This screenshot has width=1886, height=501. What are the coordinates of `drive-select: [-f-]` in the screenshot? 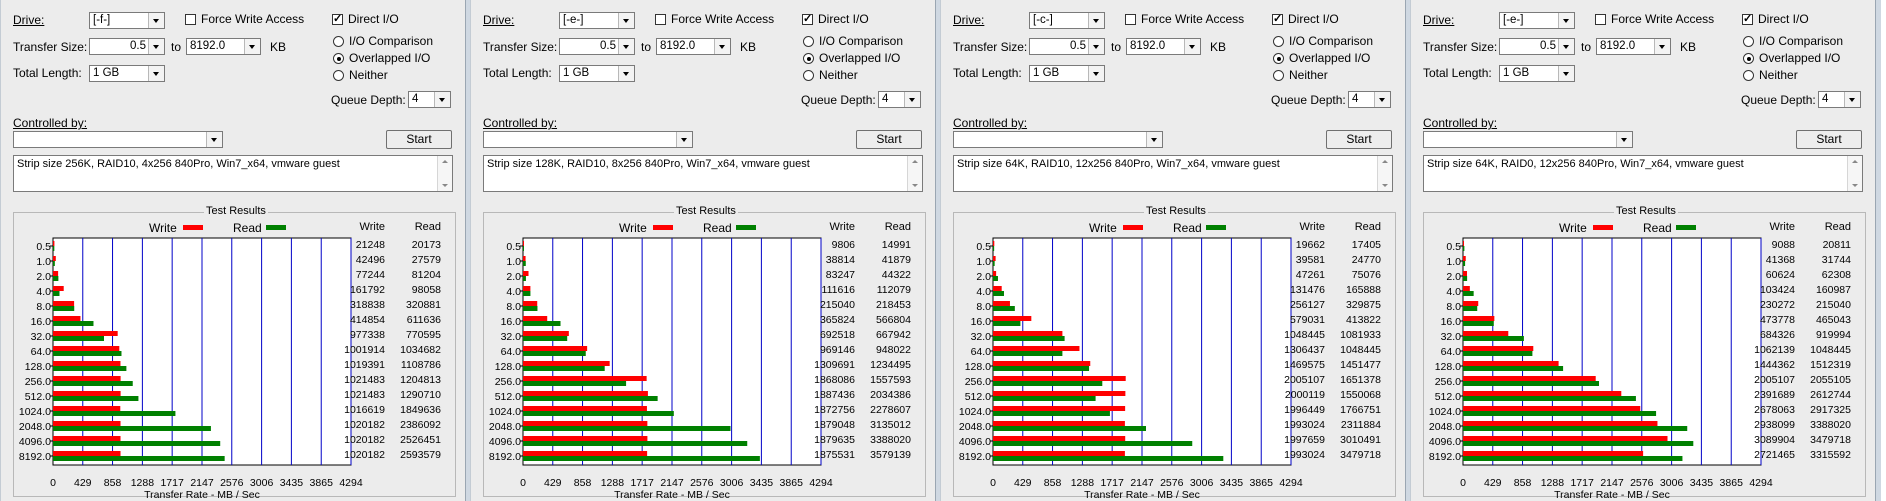 It's located at (127, 20).